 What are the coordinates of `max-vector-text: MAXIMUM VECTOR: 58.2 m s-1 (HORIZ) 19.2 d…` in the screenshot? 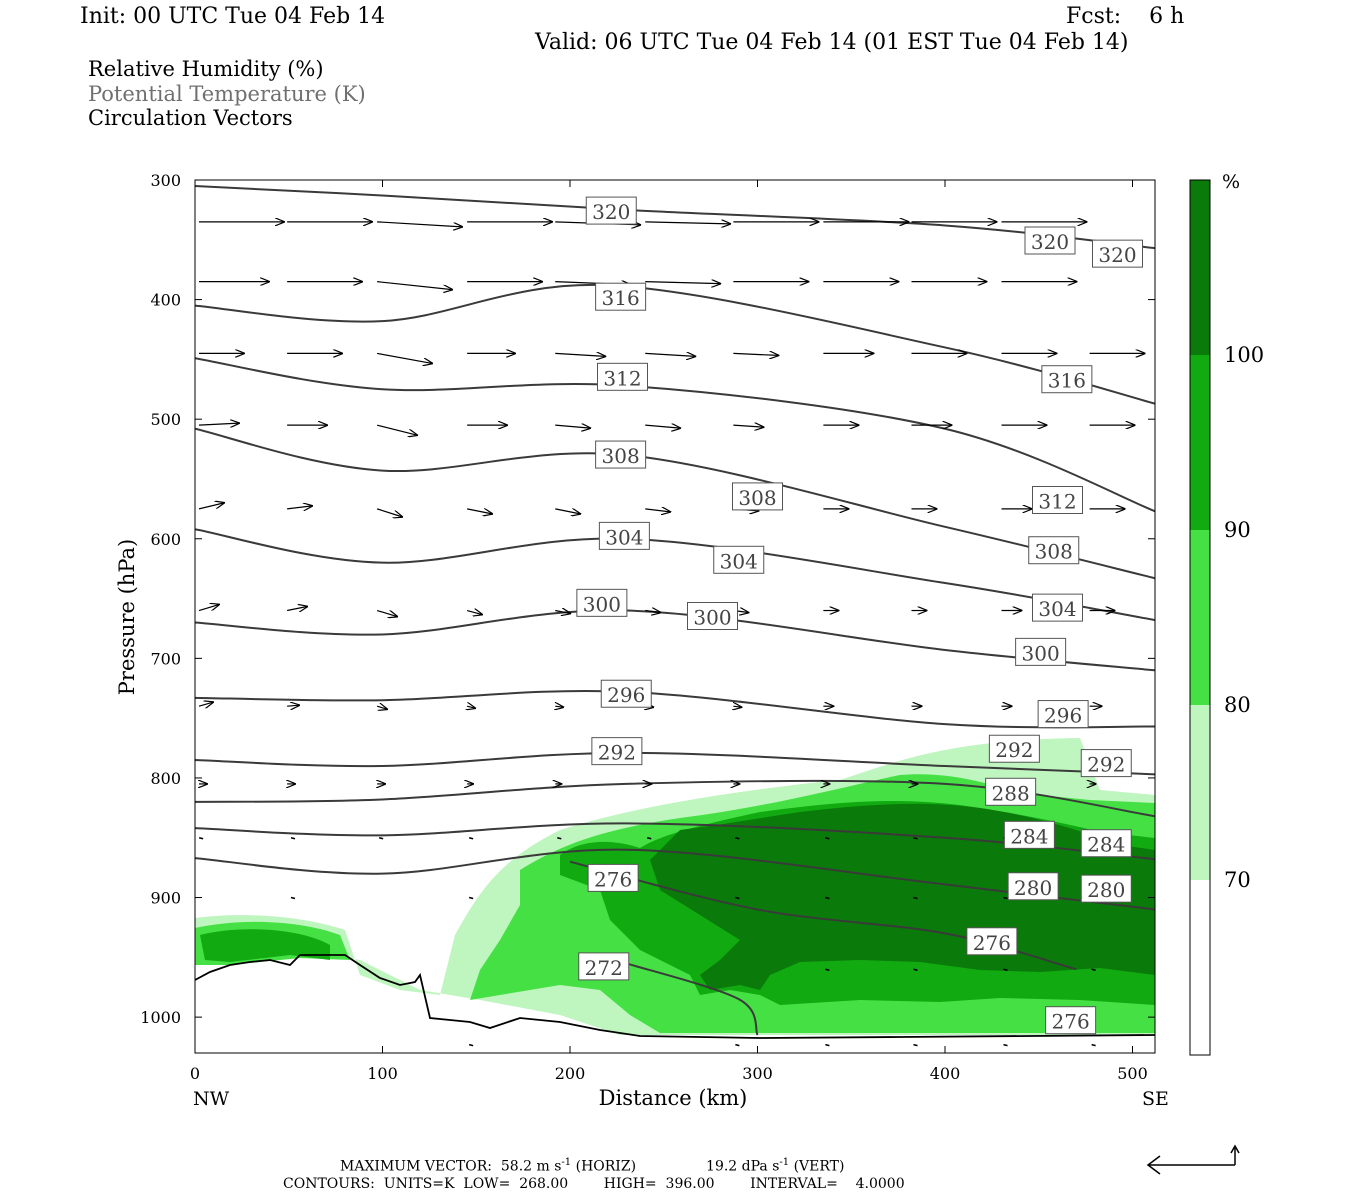 It's located at (592, 1166).